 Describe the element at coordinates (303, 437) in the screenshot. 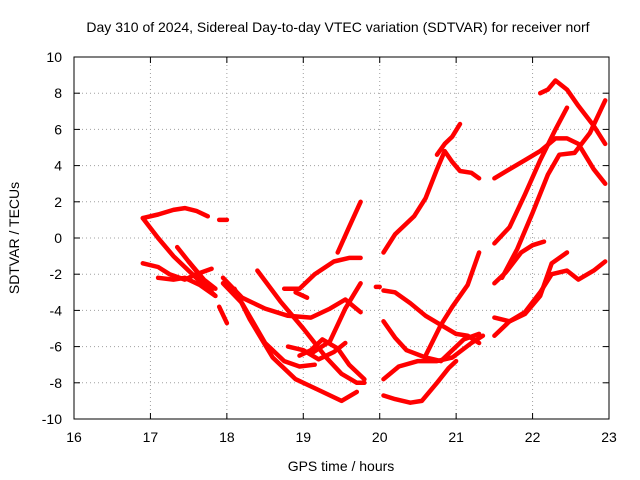

I see `x-tick-label: 19` at that location.